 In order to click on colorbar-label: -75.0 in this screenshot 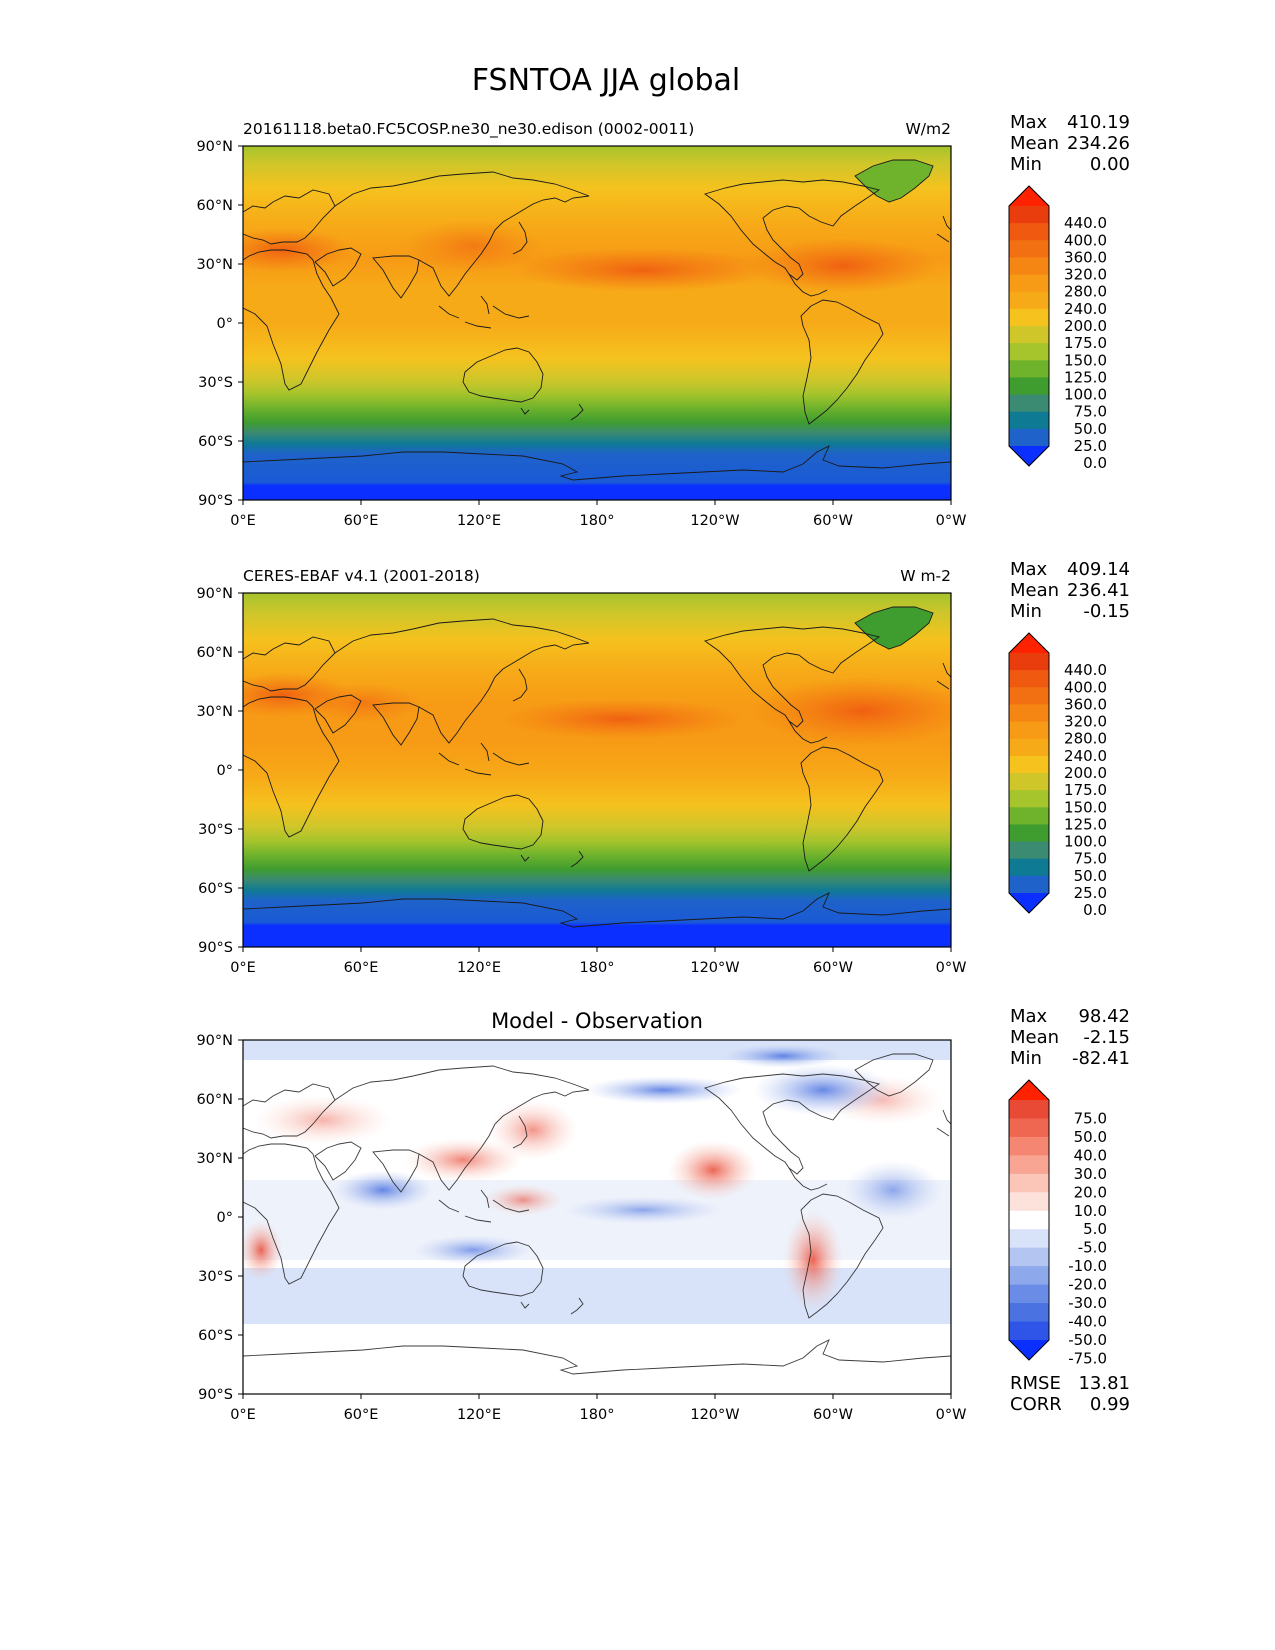, I will do `click(1087, 1358)`.